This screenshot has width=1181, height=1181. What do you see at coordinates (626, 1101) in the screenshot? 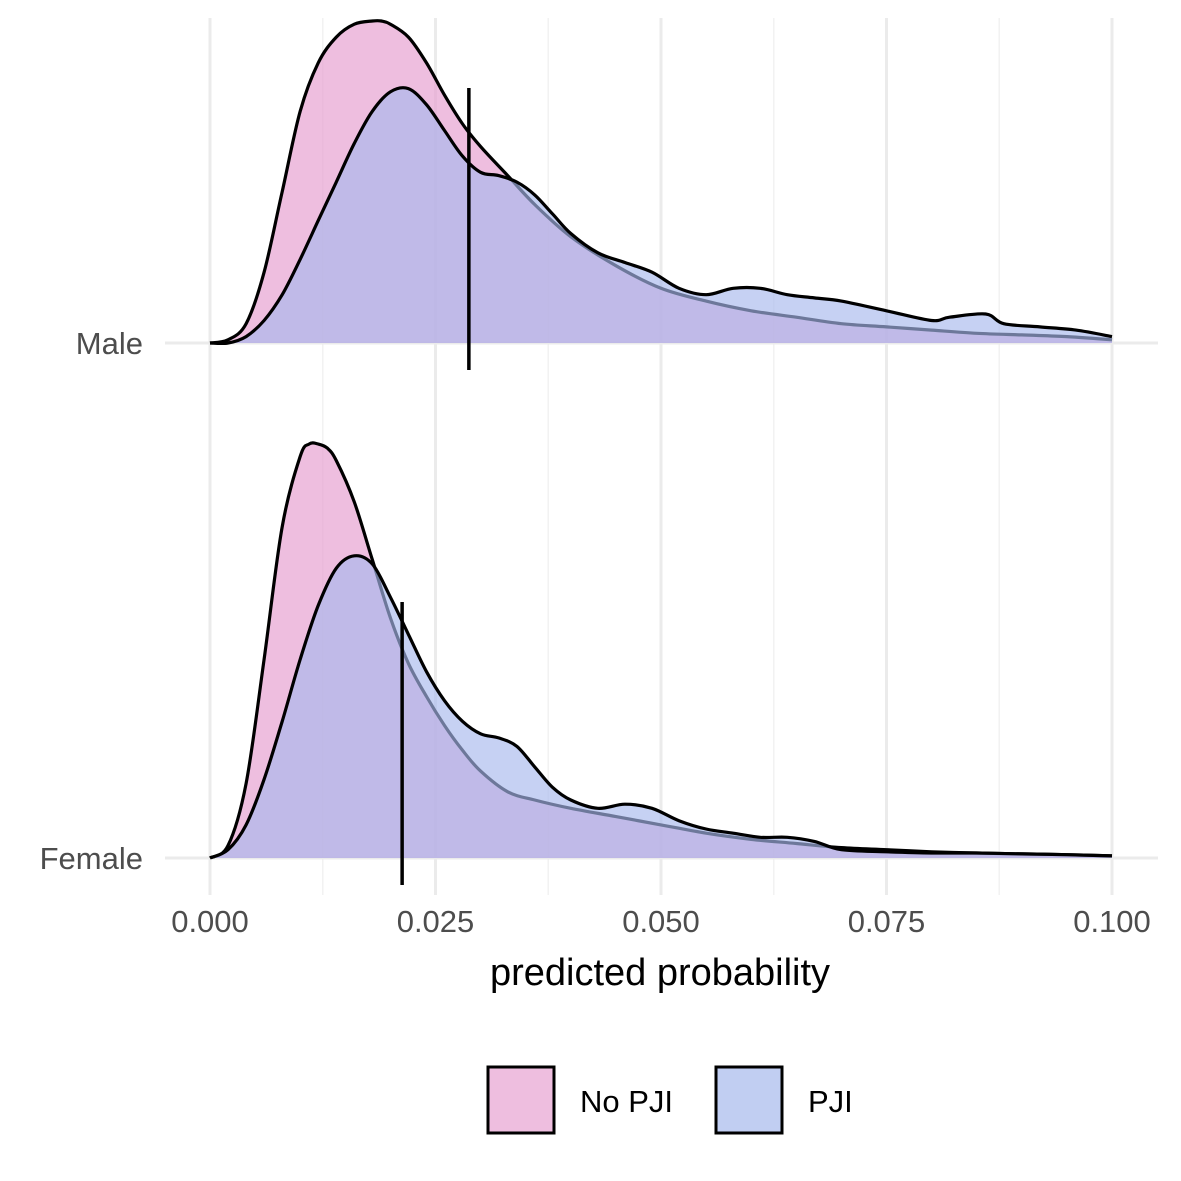
I see `legend-label-no-pji: No PJI` at bounding box center [626, 1101].